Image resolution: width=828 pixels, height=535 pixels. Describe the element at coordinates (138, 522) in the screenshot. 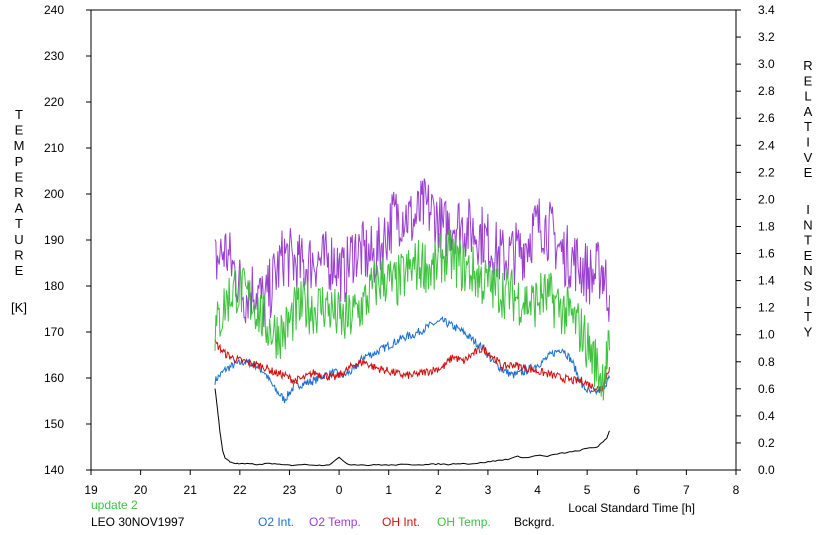

I see `site-date-text: LEO 30NOV1997` at that location.